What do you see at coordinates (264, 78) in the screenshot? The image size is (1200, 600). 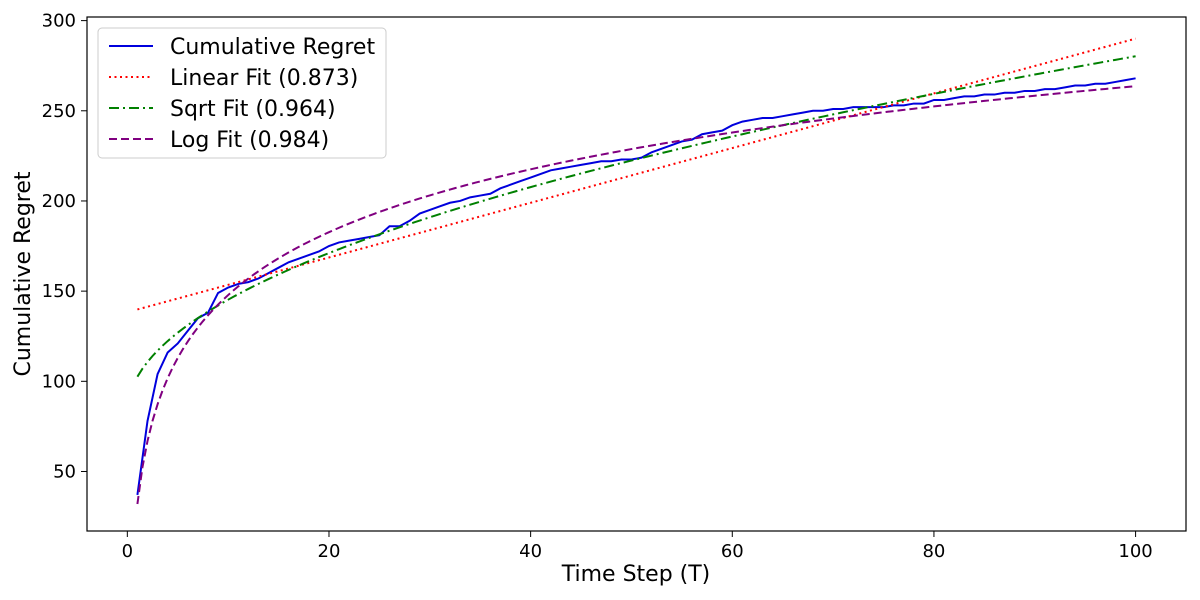 I see `legend-label: Linear Fit (0.873)` at bounding box center [264, 78].